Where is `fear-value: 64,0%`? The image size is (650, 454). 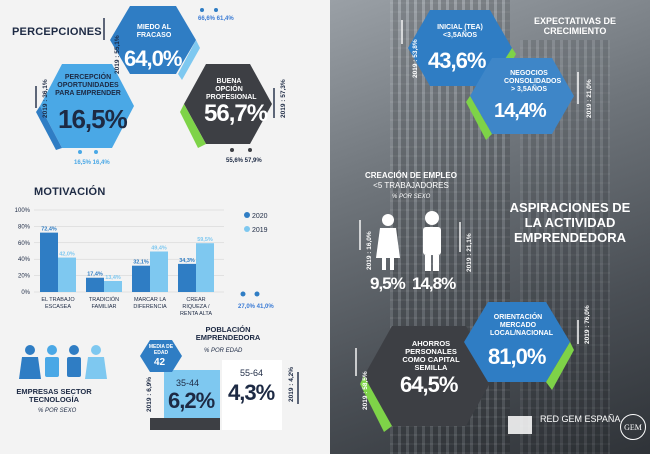 fear-value: 64,0% is located at coordinates (153, 58).